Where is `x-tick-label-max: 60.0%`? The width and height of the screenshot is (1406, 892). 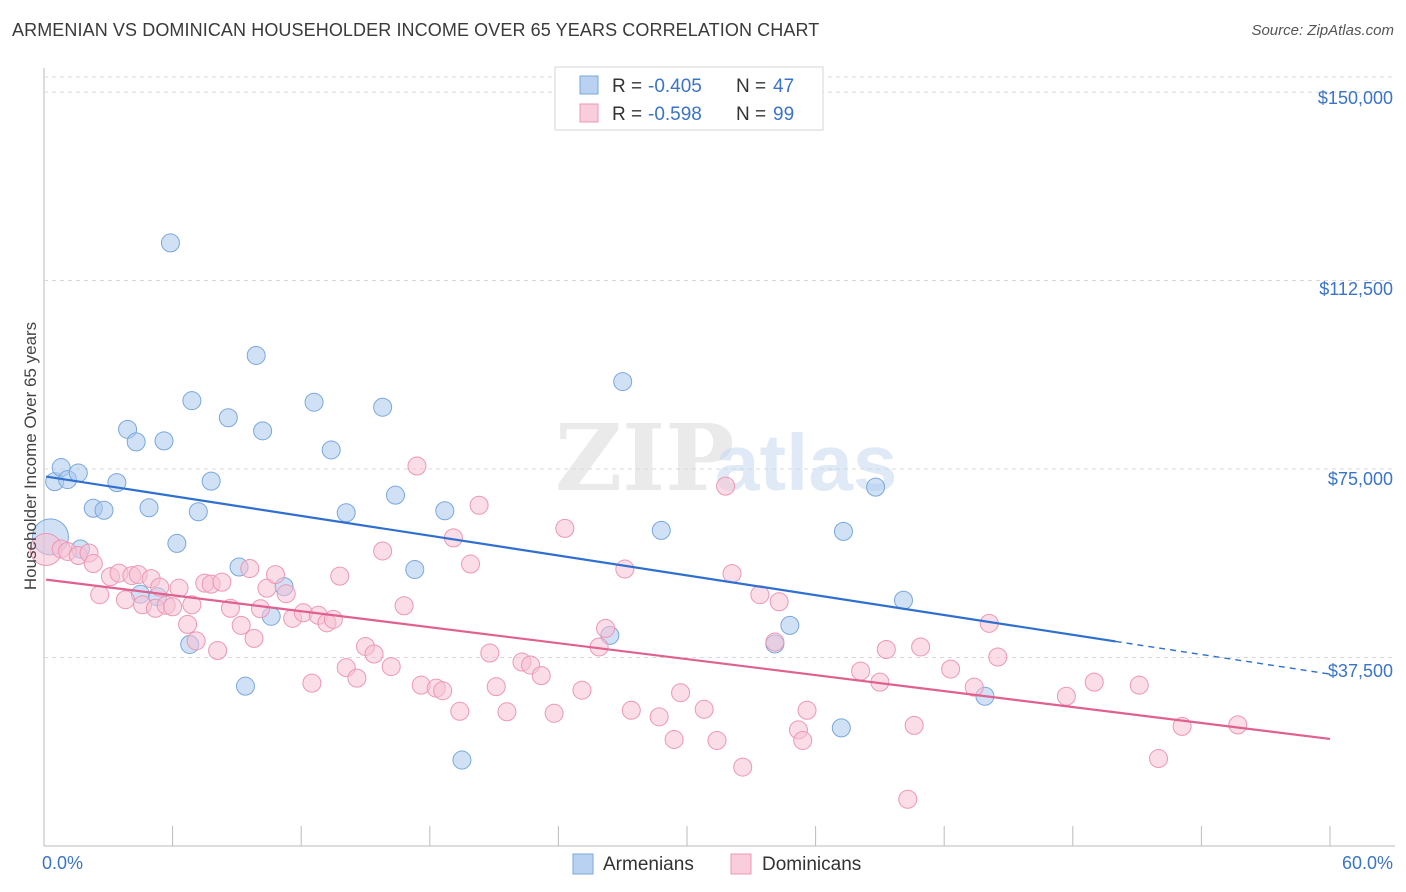
x-tick-label-max: 60.0% is located at coordinates (1367, 863).